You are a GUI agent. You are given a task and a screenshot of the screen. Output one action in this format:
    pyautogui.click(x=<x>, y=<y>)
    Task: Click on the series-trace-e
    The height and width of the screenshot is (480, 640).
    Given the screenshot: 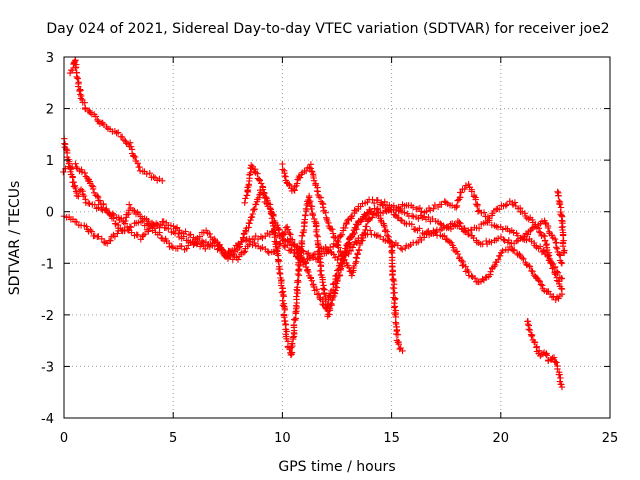 What is the action you would take?
    pyautogui.click(x=323, y=260)
    